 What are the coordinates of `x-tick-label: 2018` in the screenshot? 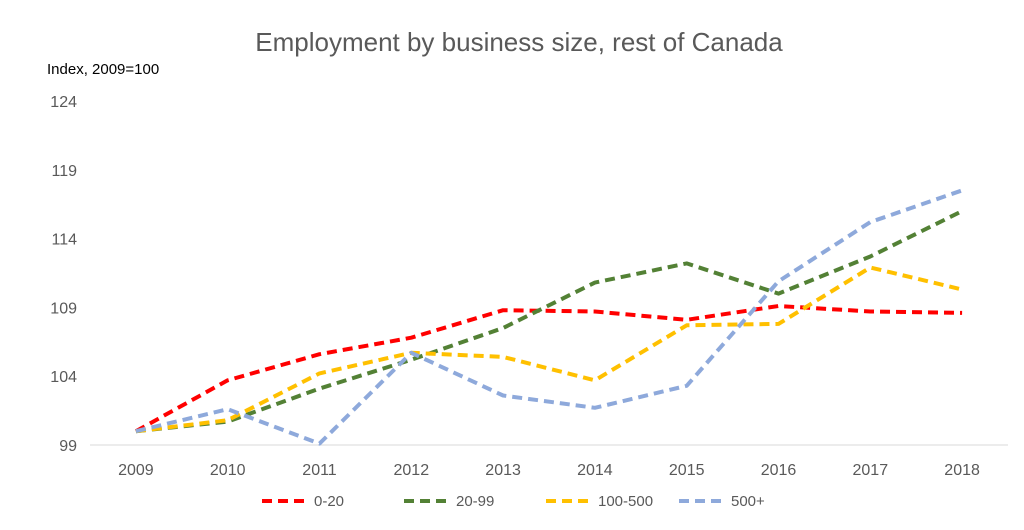 It's located at (962, 470).